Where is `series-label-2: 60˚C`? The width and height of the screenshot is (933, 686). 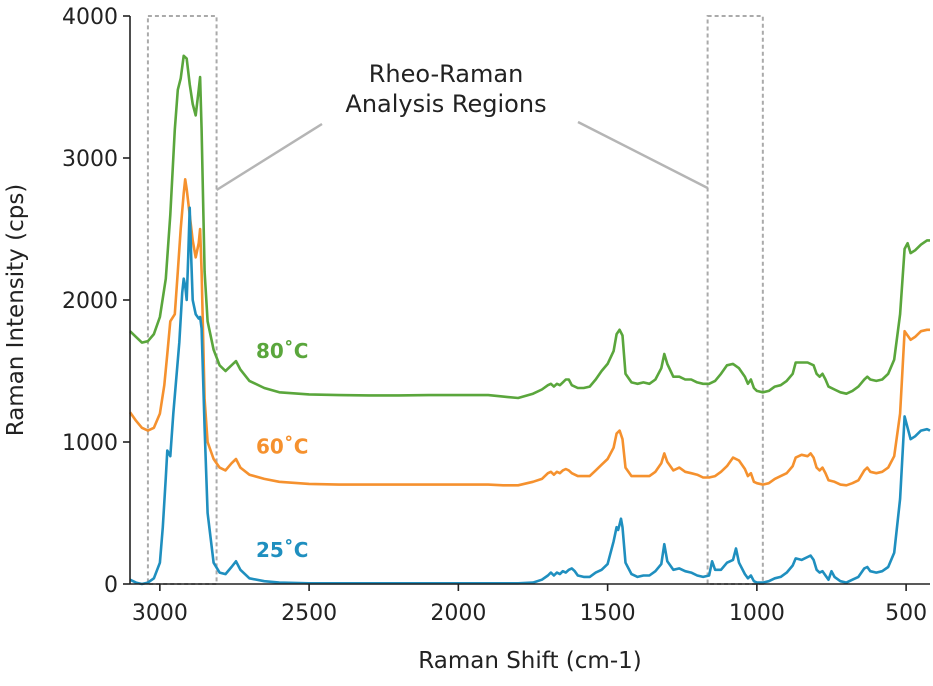 series-label-2: 60˚C is located at coordinates (282, 446).